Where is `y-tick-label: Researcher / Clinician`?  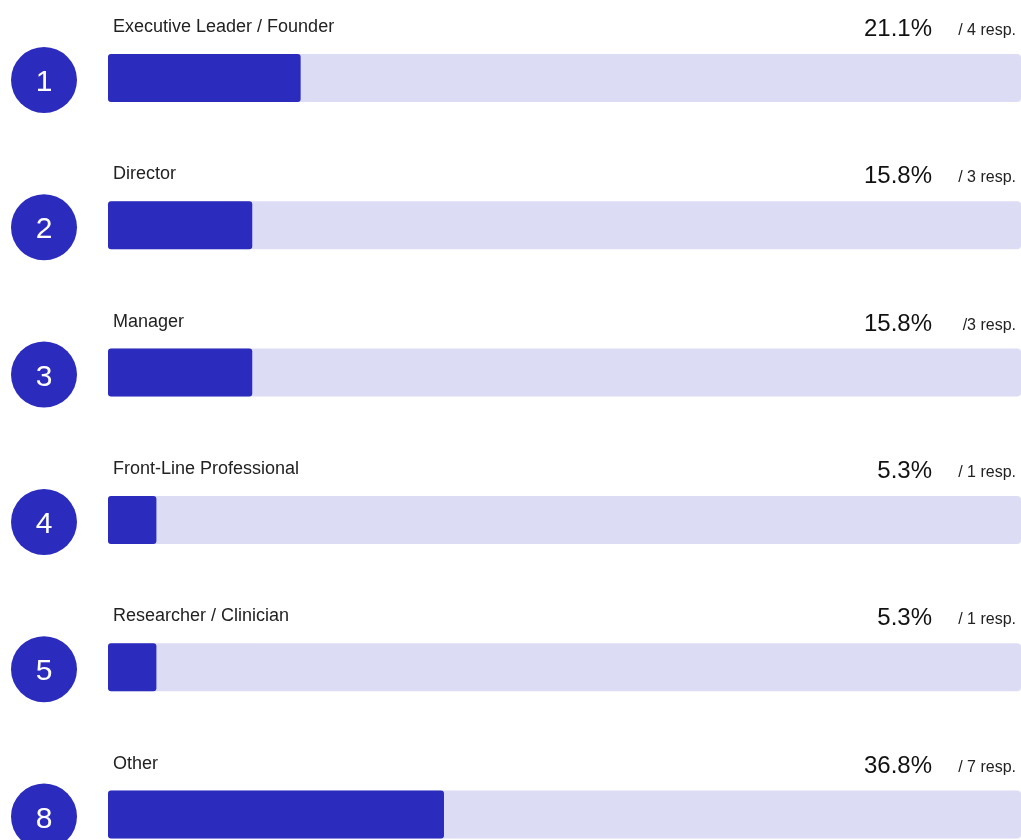 y-tick-label: Researcher / Clinician is located at coordinates (201, 615).